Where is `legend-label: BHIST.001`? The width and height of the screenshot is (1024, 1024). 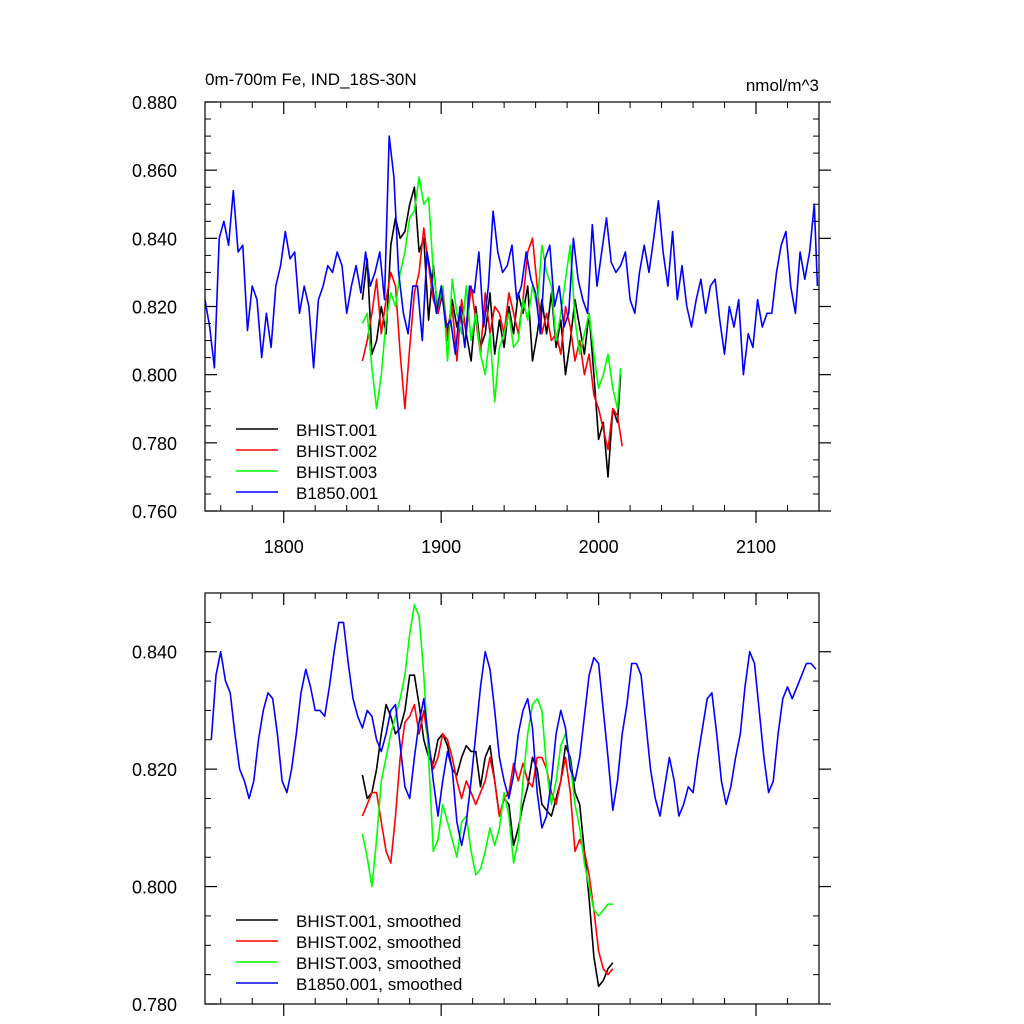
legend-label: BHIST.001 is located at coordinates (336, 430).